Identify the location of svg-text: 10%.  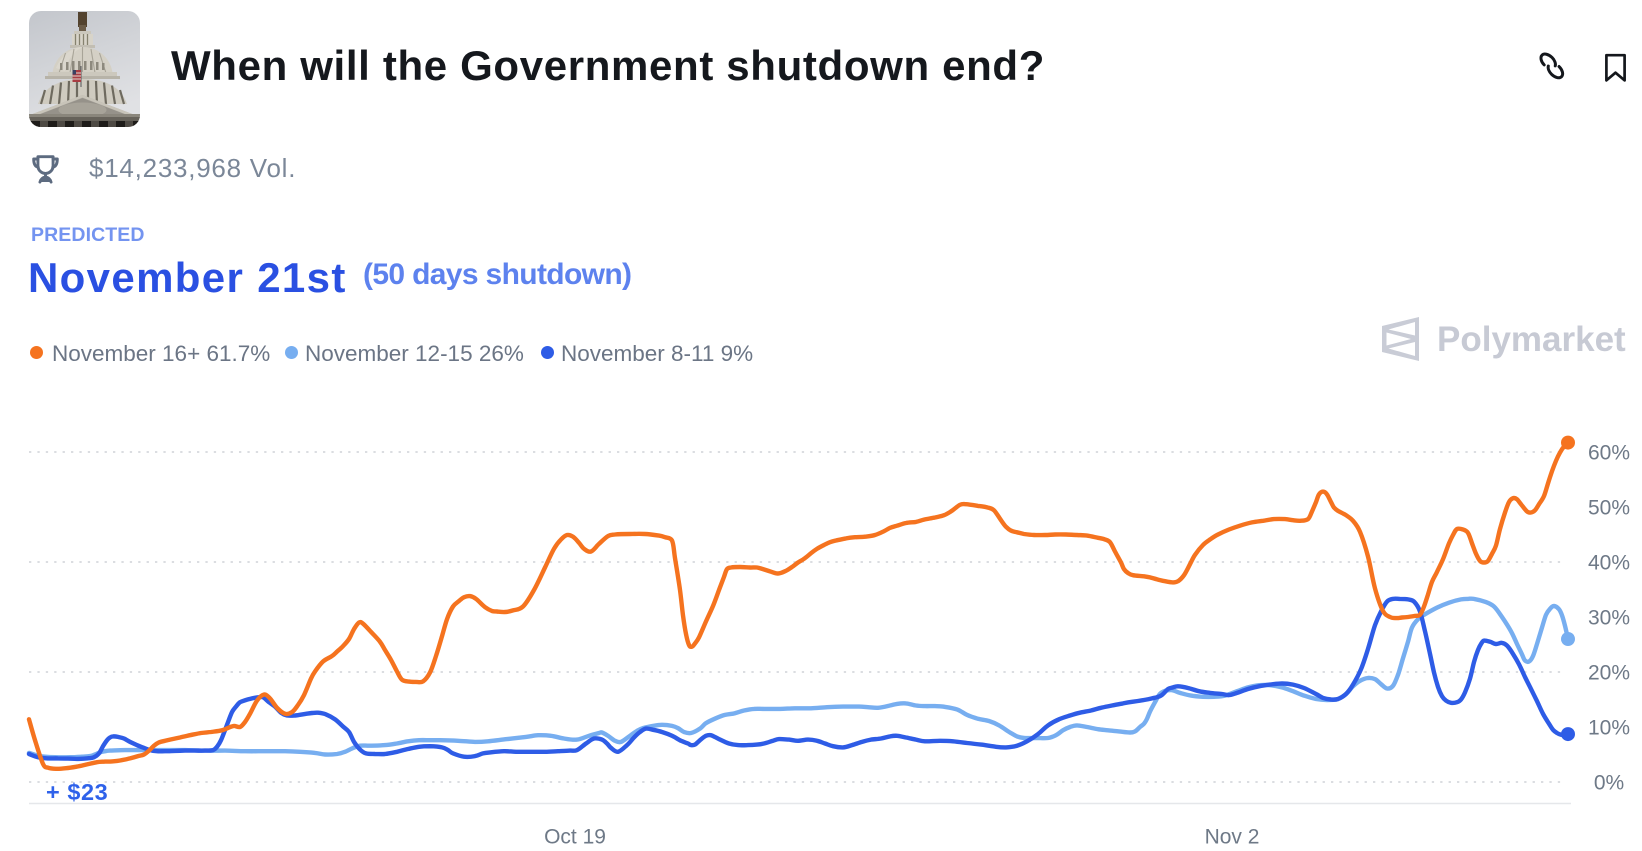
(1609, 727).